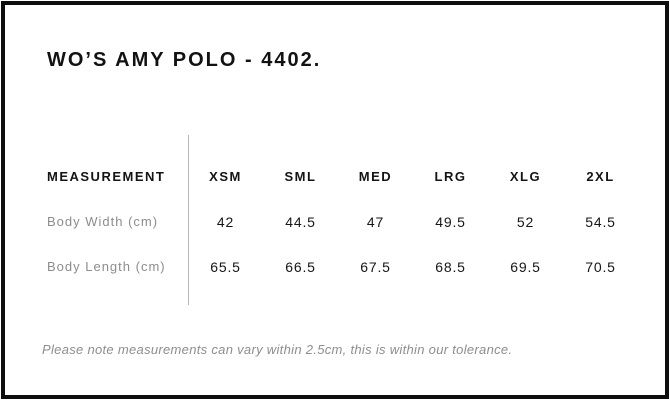 This screenshot has width=670, height=400. I want to click on body-width-med: 47, so click(375, 221).